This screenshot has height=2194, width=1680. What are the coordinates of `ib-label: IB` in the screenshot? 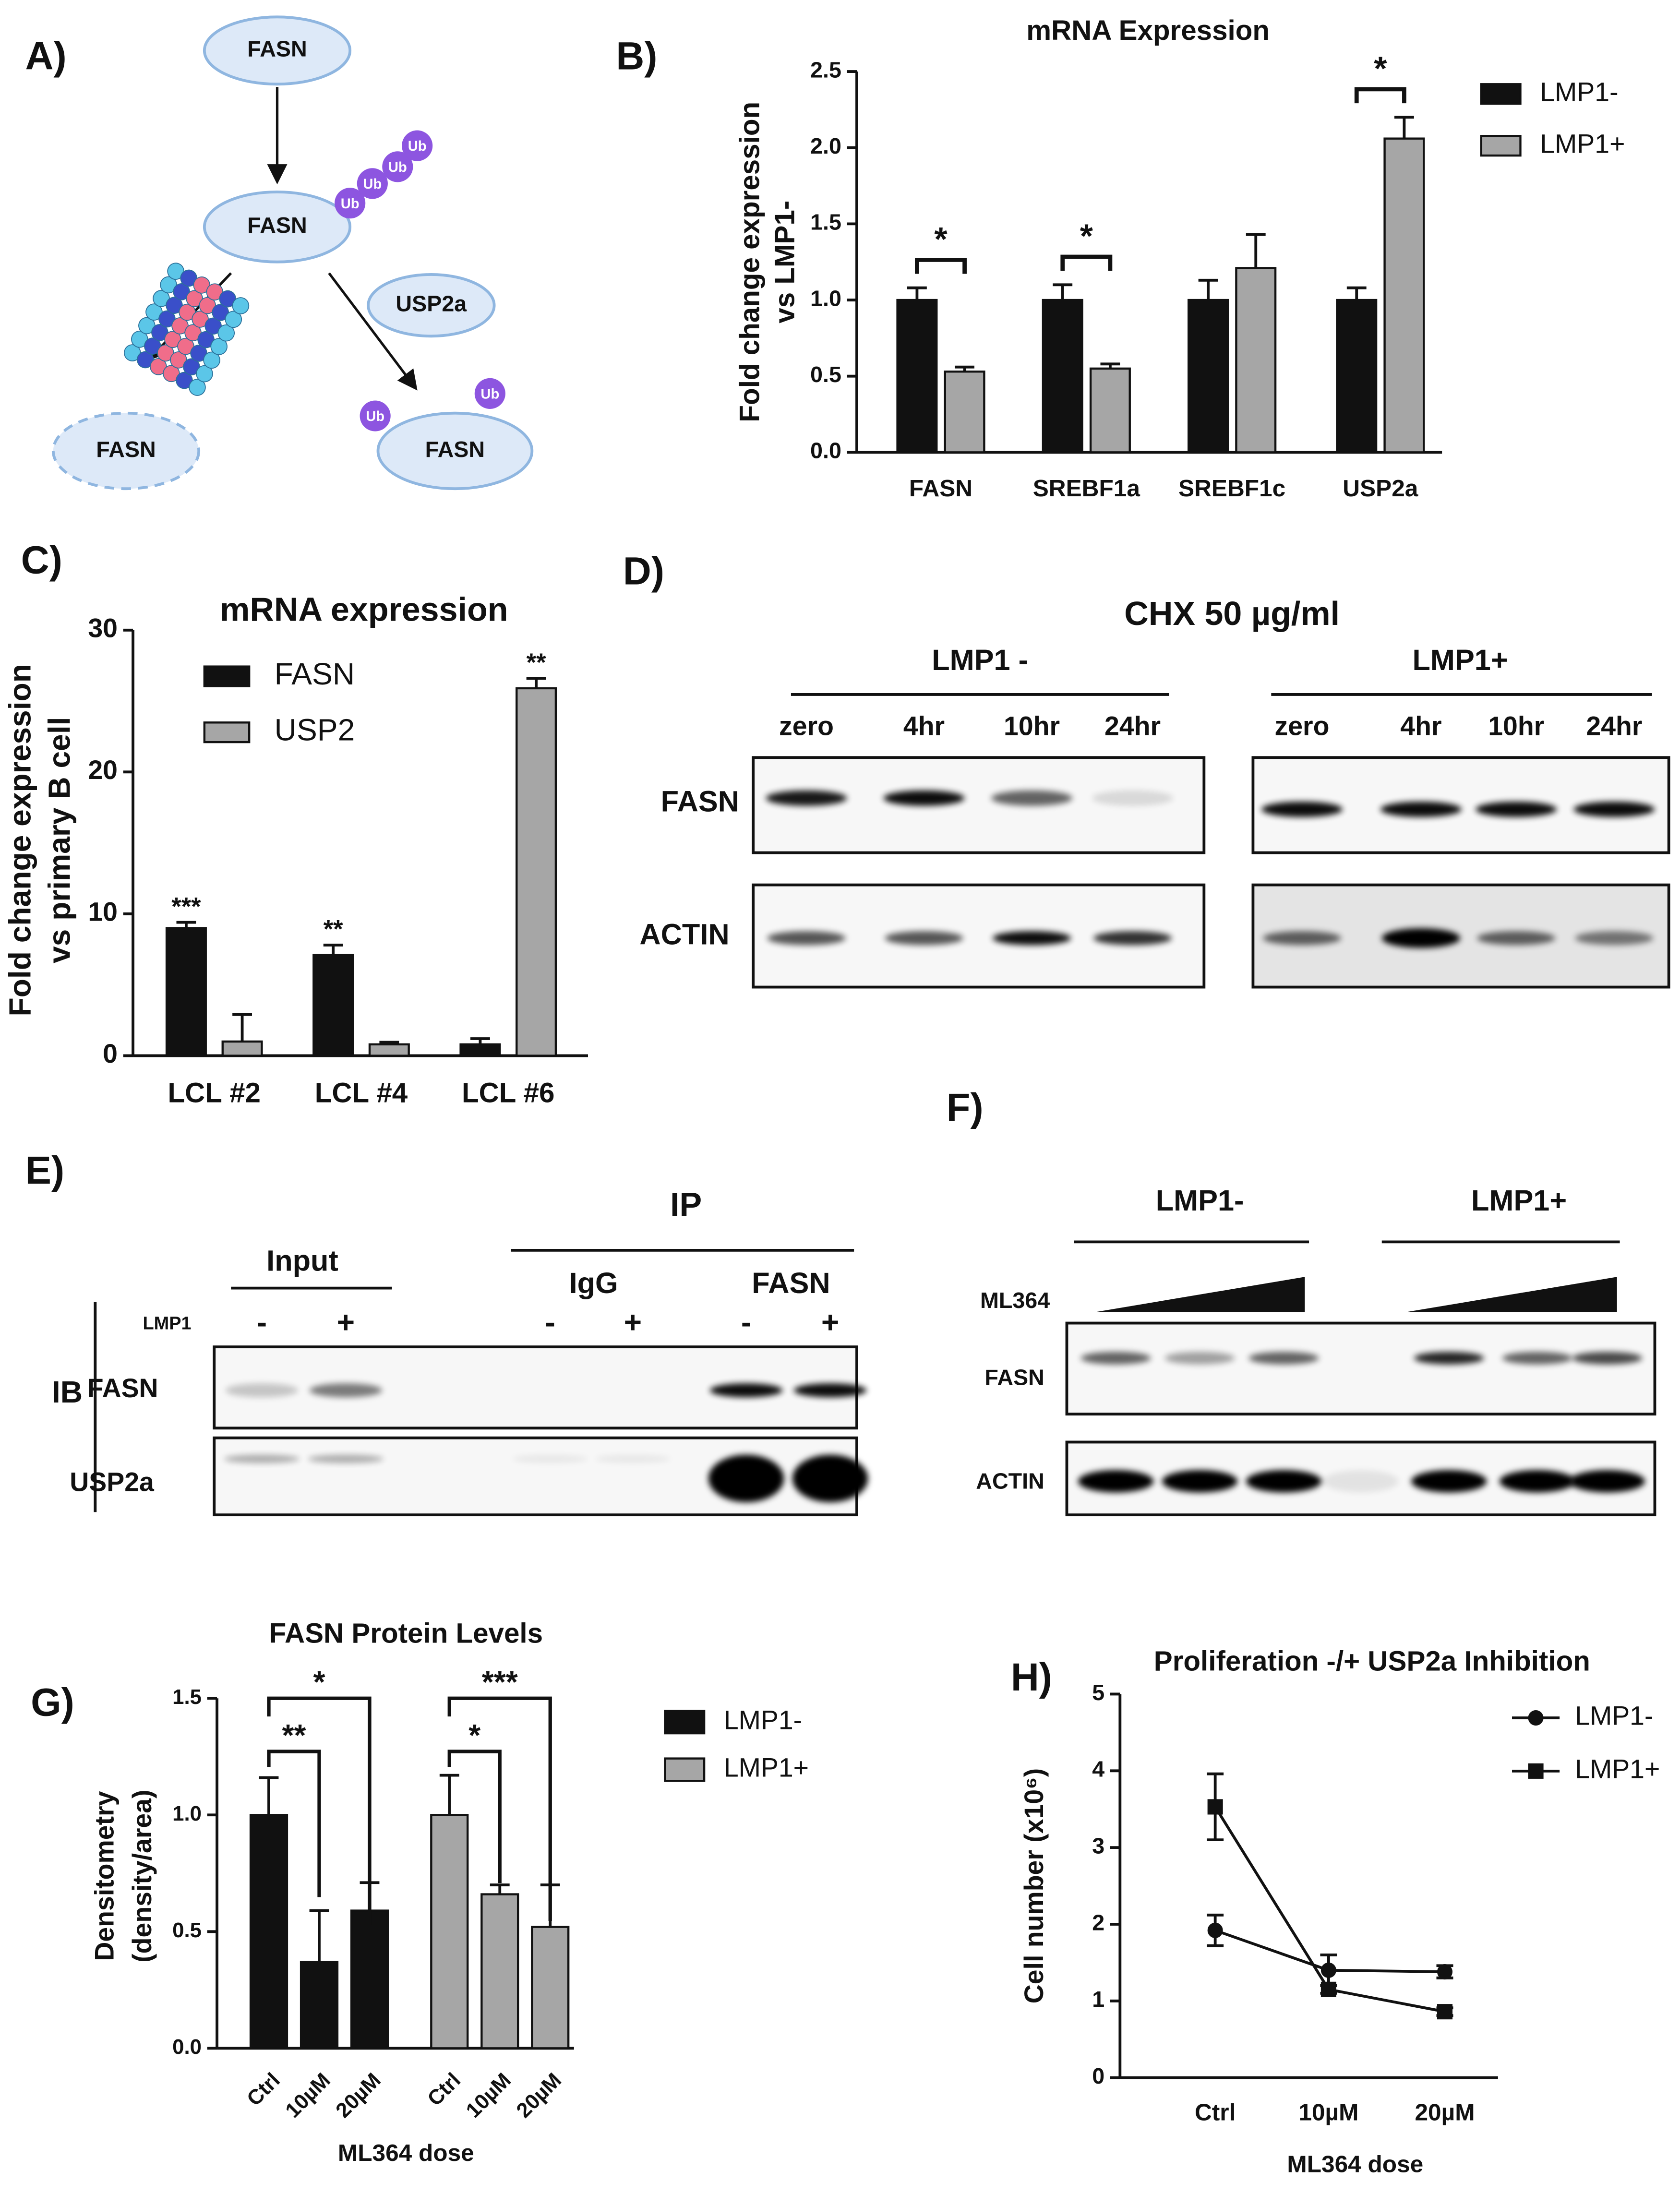 It's located at (67, 1392).